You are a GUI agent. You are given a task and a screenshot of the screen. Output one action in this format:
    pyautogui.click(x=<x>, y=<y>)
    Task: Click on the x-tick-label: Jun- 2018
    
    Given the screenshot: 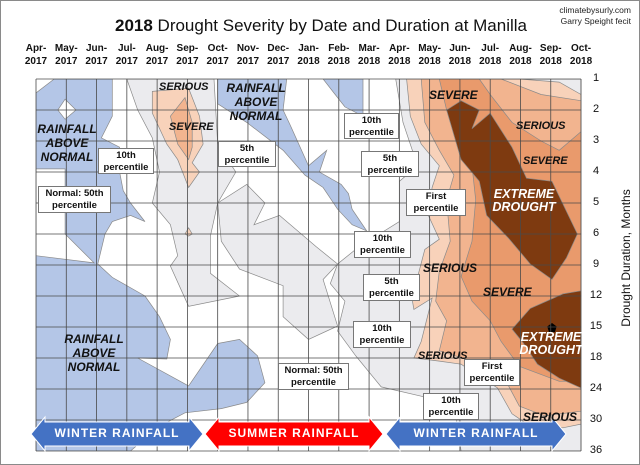 What is the action you would take?
    pyautogui.click(x=460, y=55)
    